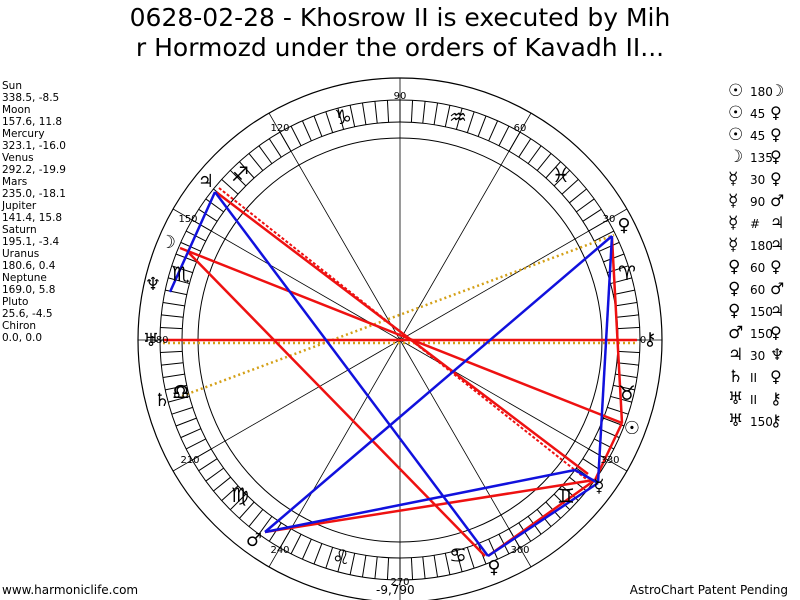  What do you see at coordinates (708, 590) in the screenshot?
I see `footer-patent-note: AstroChart Patent Pending` at bounding box center [708, 590].